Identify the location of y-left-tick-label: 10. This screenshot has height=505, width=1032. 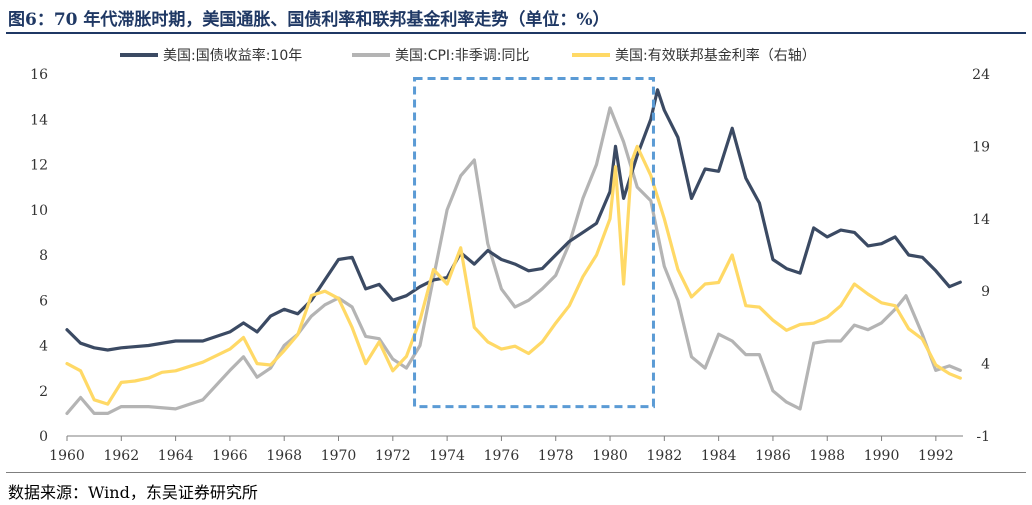
(39, 211).